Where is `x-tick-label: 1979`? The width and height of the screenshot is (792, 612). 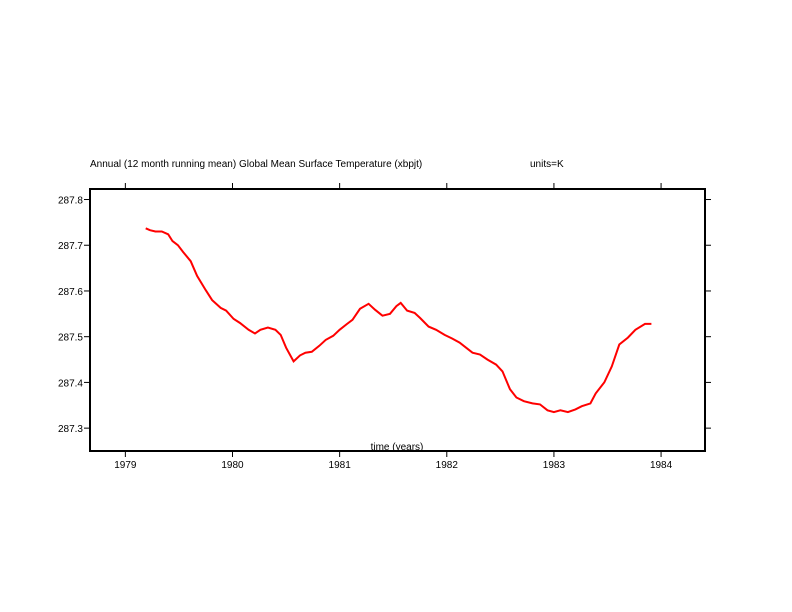 x-tick-label: 1979 is located at coordinates (125, 465).